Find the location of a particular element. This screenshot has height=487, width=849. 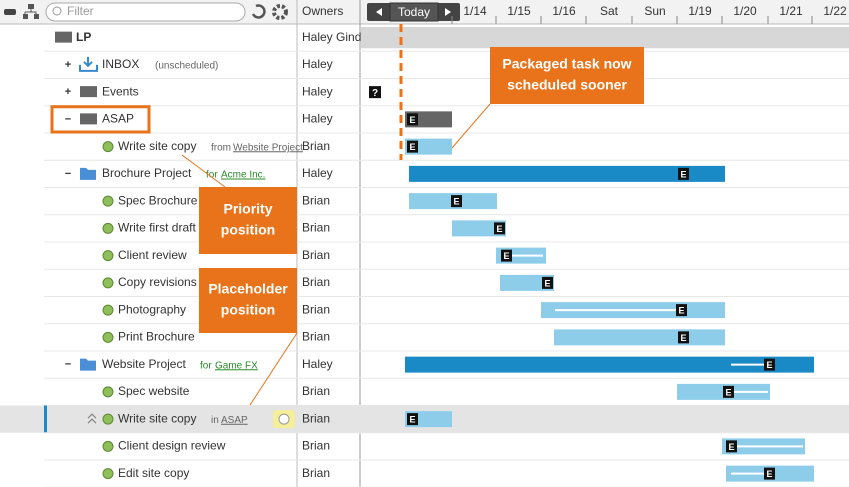

row-name: Website Project is located at coordinates (144, 364).